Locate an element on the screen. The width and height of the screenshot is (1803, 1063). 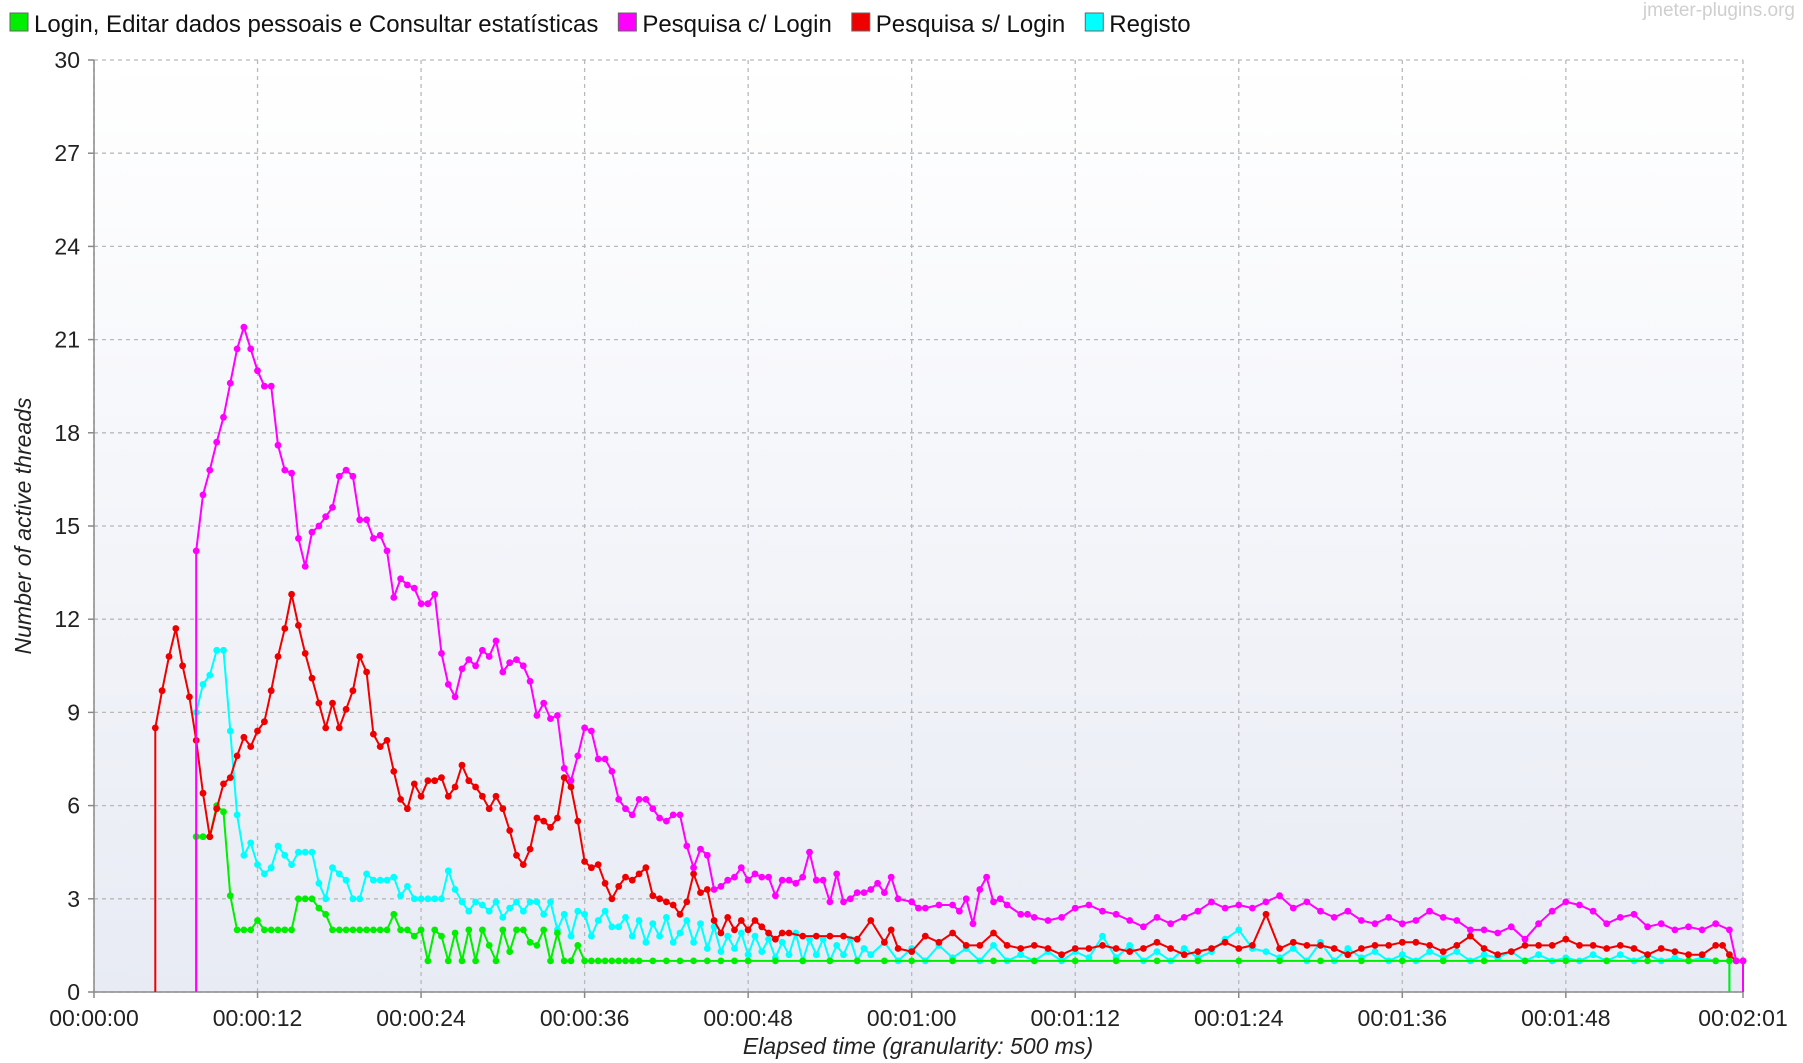
x-tick-label: 00:01:48 is located at coordinates (1566, 1018).